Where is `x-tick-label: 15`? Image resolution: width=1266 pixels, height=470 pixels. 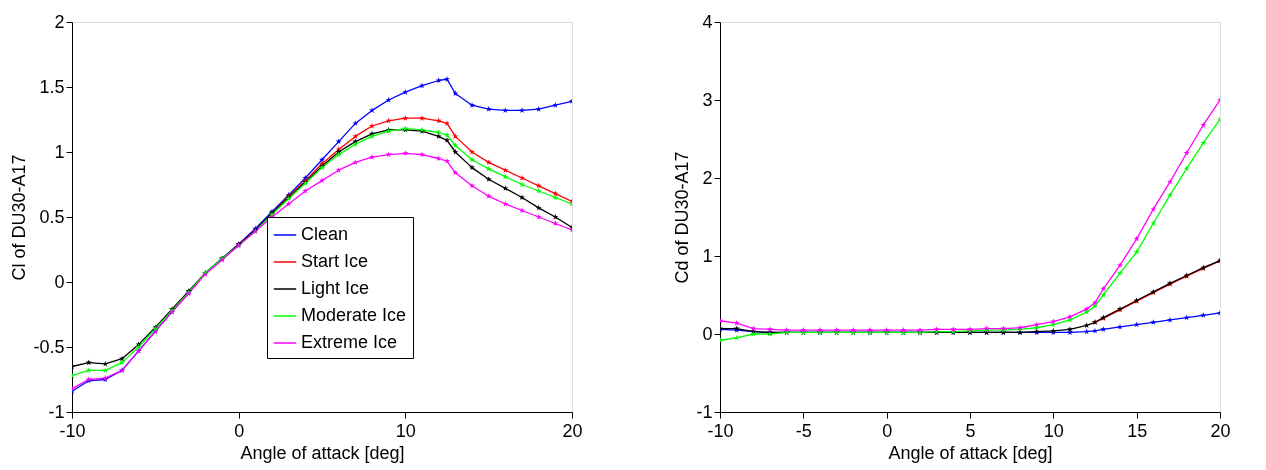
x-tick-label: 15 is located at coordinates (1137, 430).